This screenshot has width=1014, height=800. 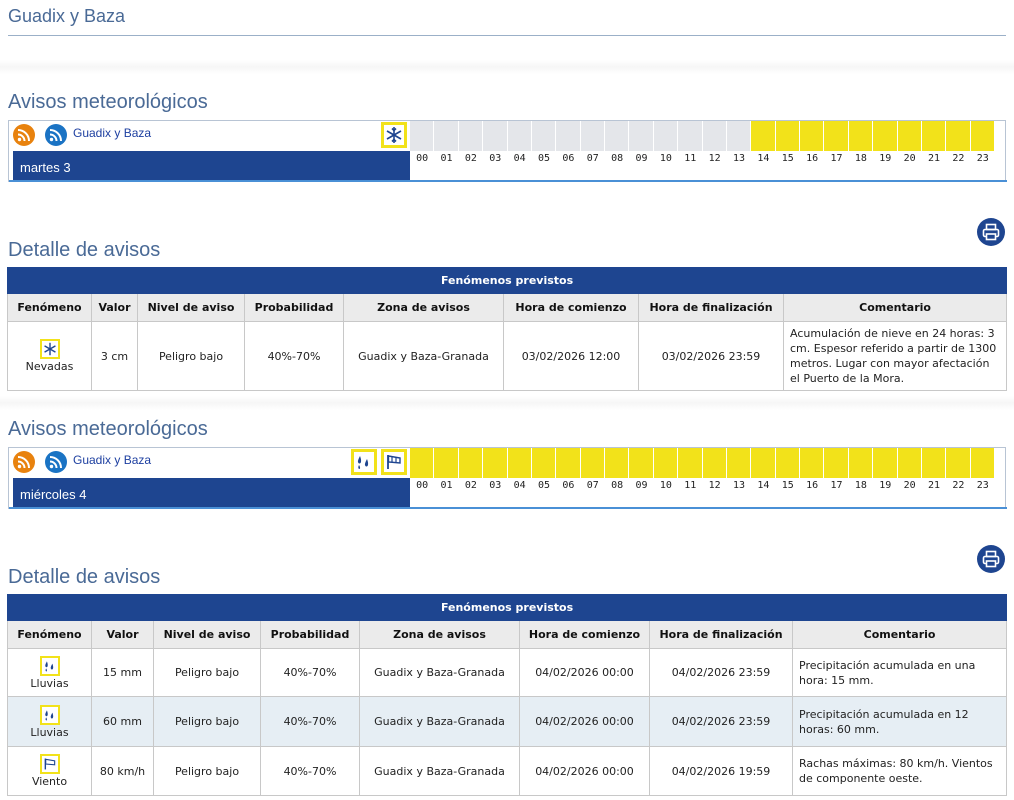 What do you see at coordinates (495, 158) in the screenshot?
I see `hour-label: 03` at bounding box center [495, 158].